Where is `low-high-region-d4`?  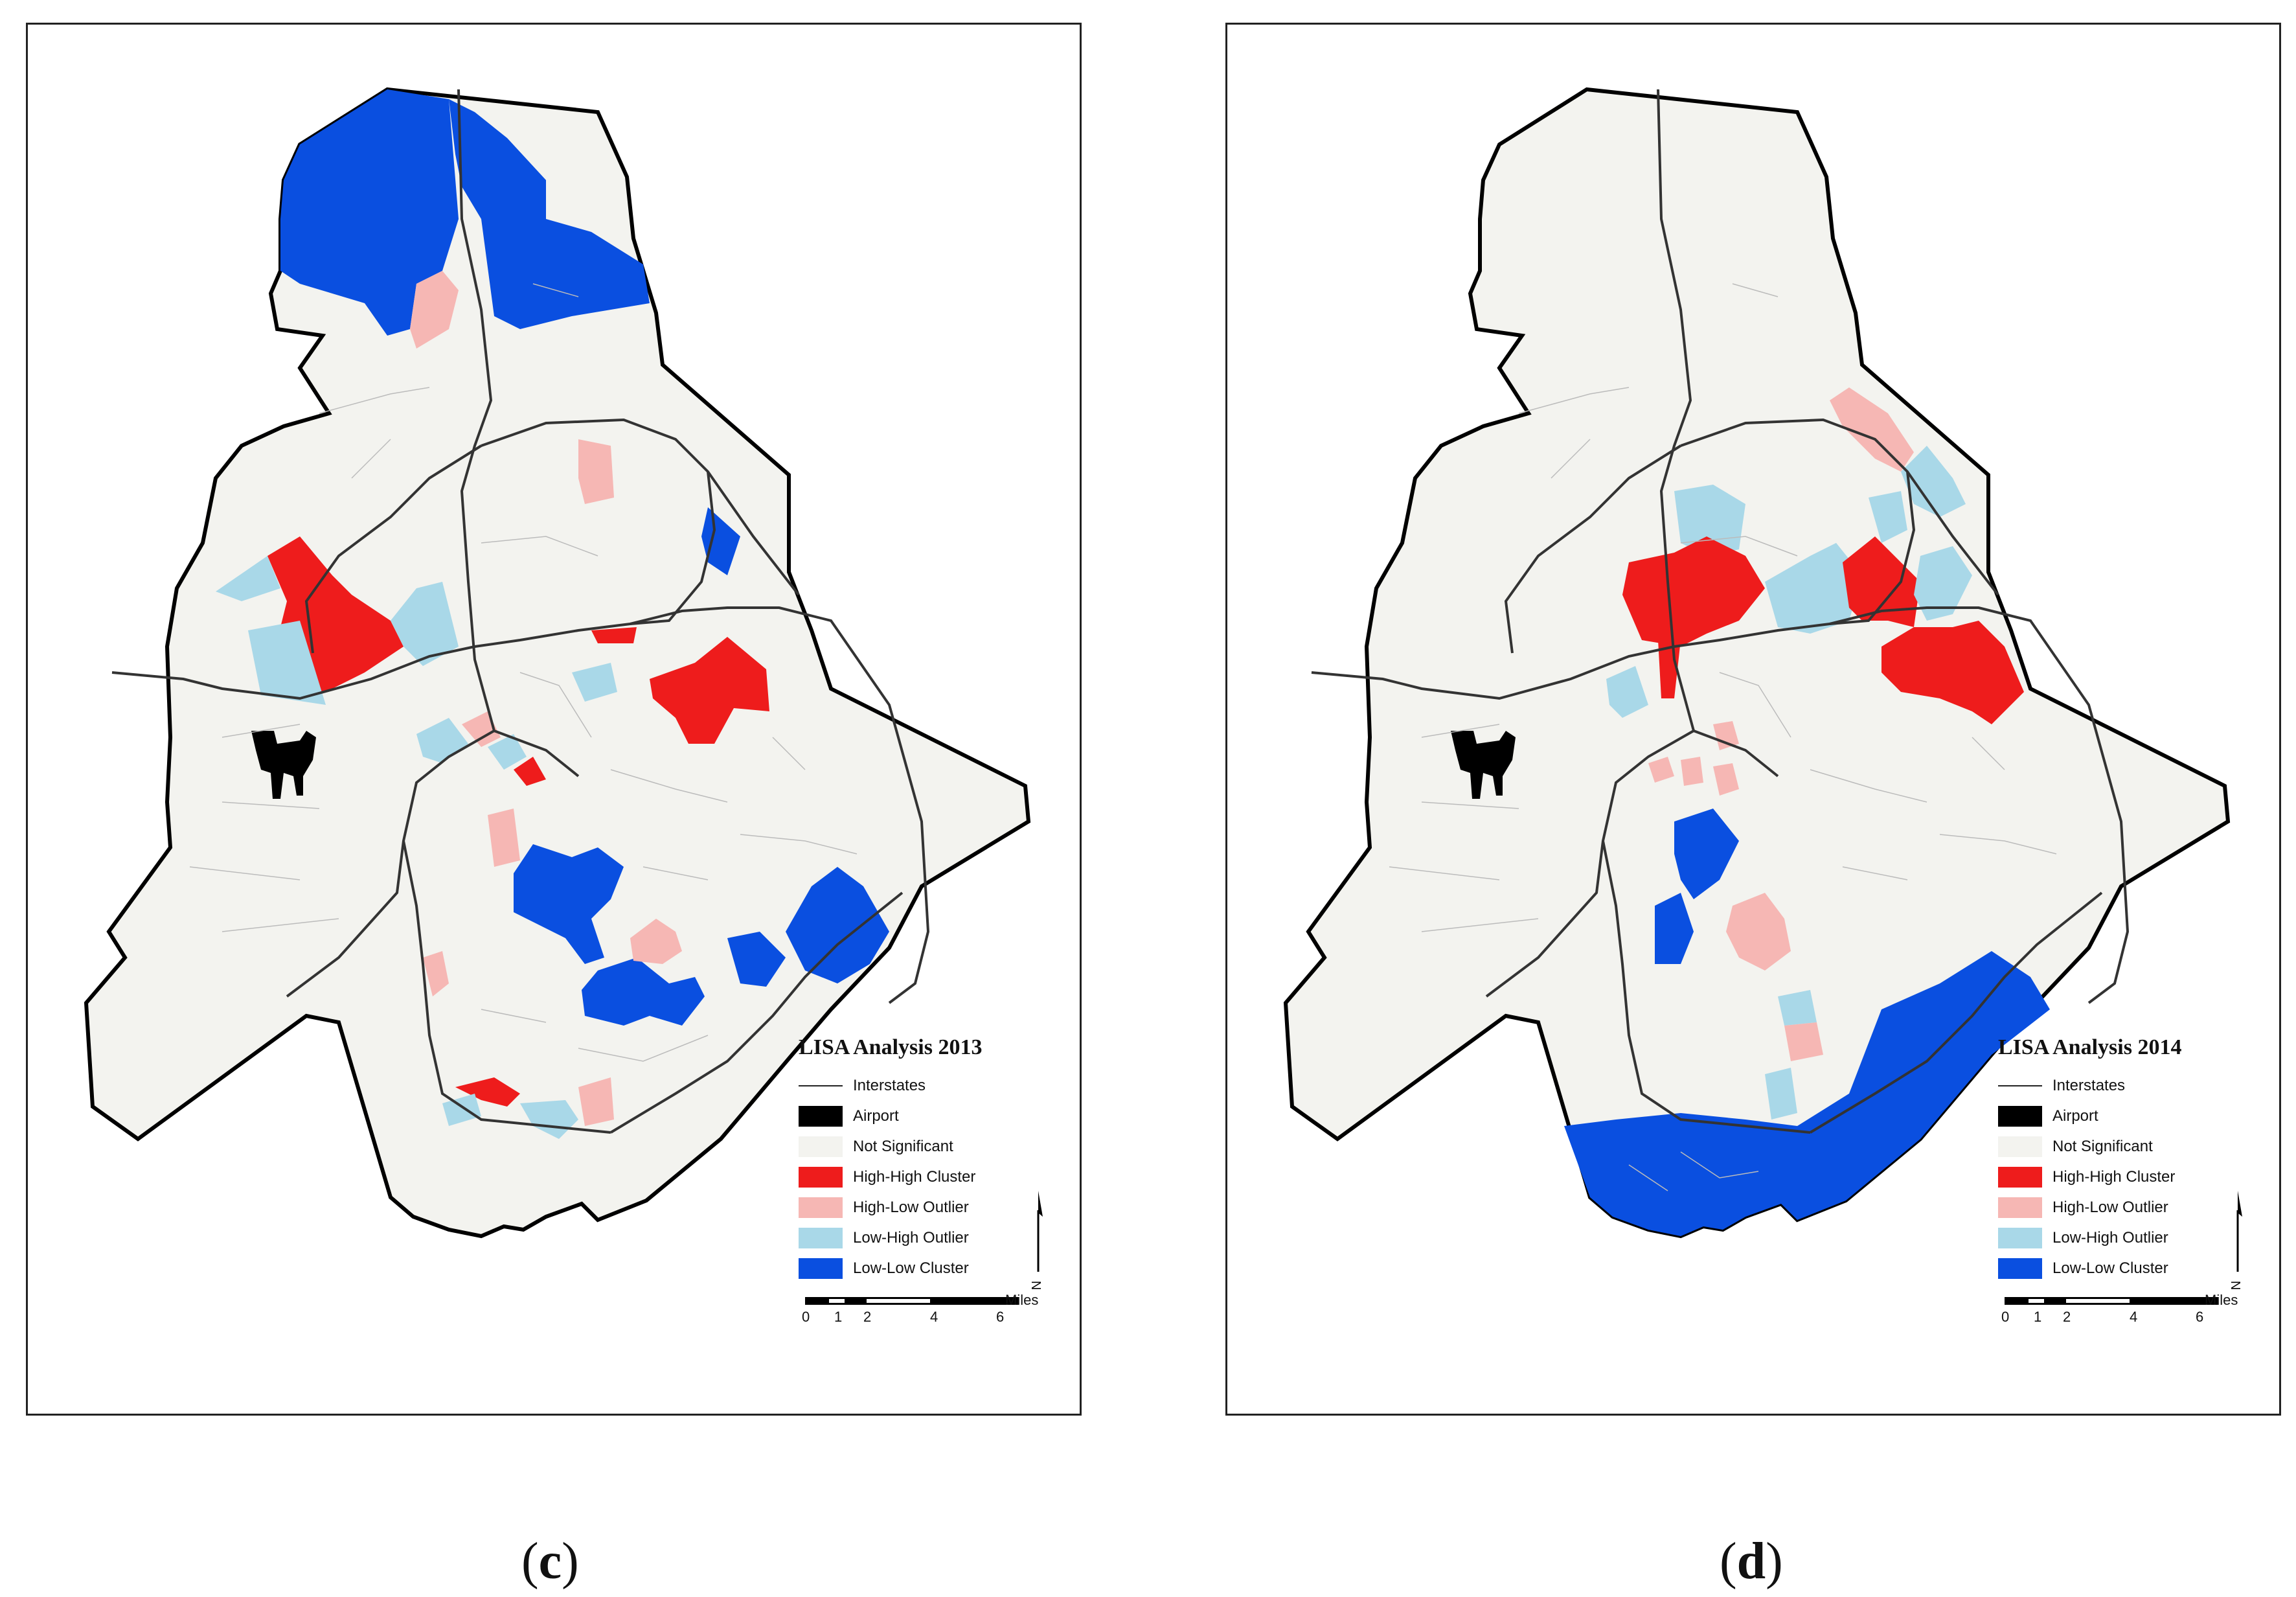 low-high-region-d4 is located at coordinates (1813, 588).